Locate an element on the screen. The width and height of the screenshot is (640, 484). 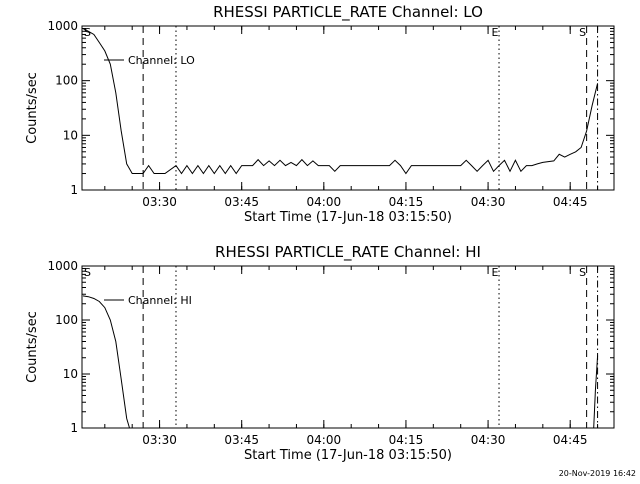
legend-label: Channel: HI is located at coordinates (160, 300).